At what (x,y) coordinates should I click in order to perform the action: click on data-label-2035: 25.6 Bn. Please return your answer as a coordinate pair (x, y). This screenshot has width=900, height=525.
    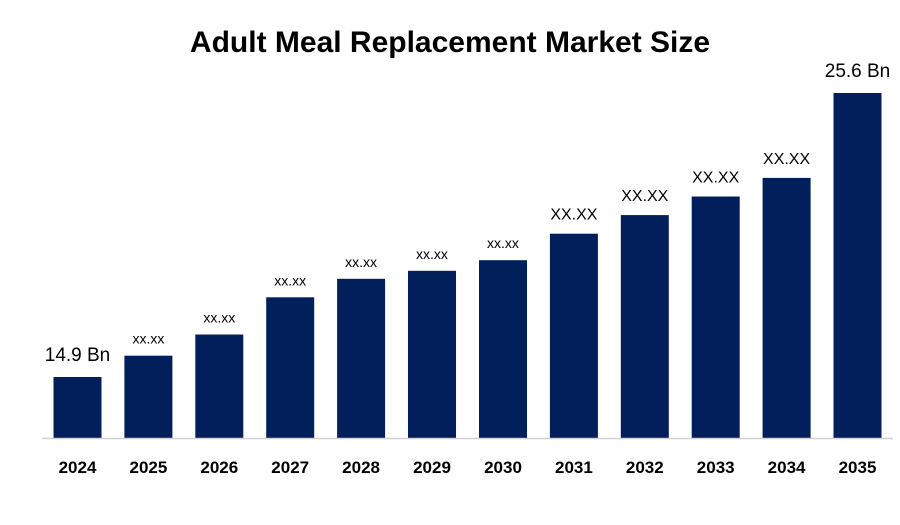
    Looking at the image, I should click on (858, 71).